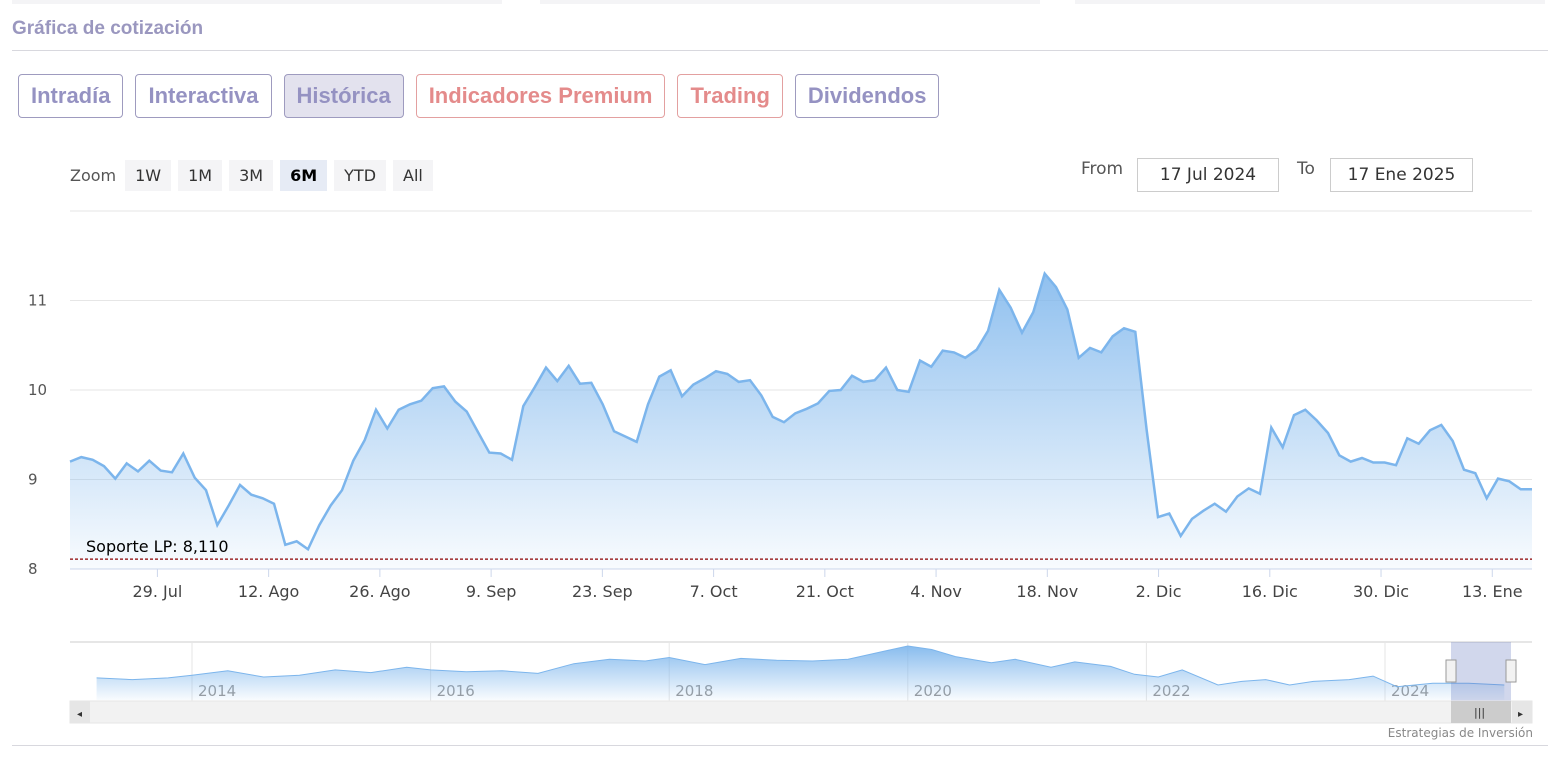  Describe the element at coordinates (730, 96) in the screenshot. I see `tab-trading: Trading` at that location.